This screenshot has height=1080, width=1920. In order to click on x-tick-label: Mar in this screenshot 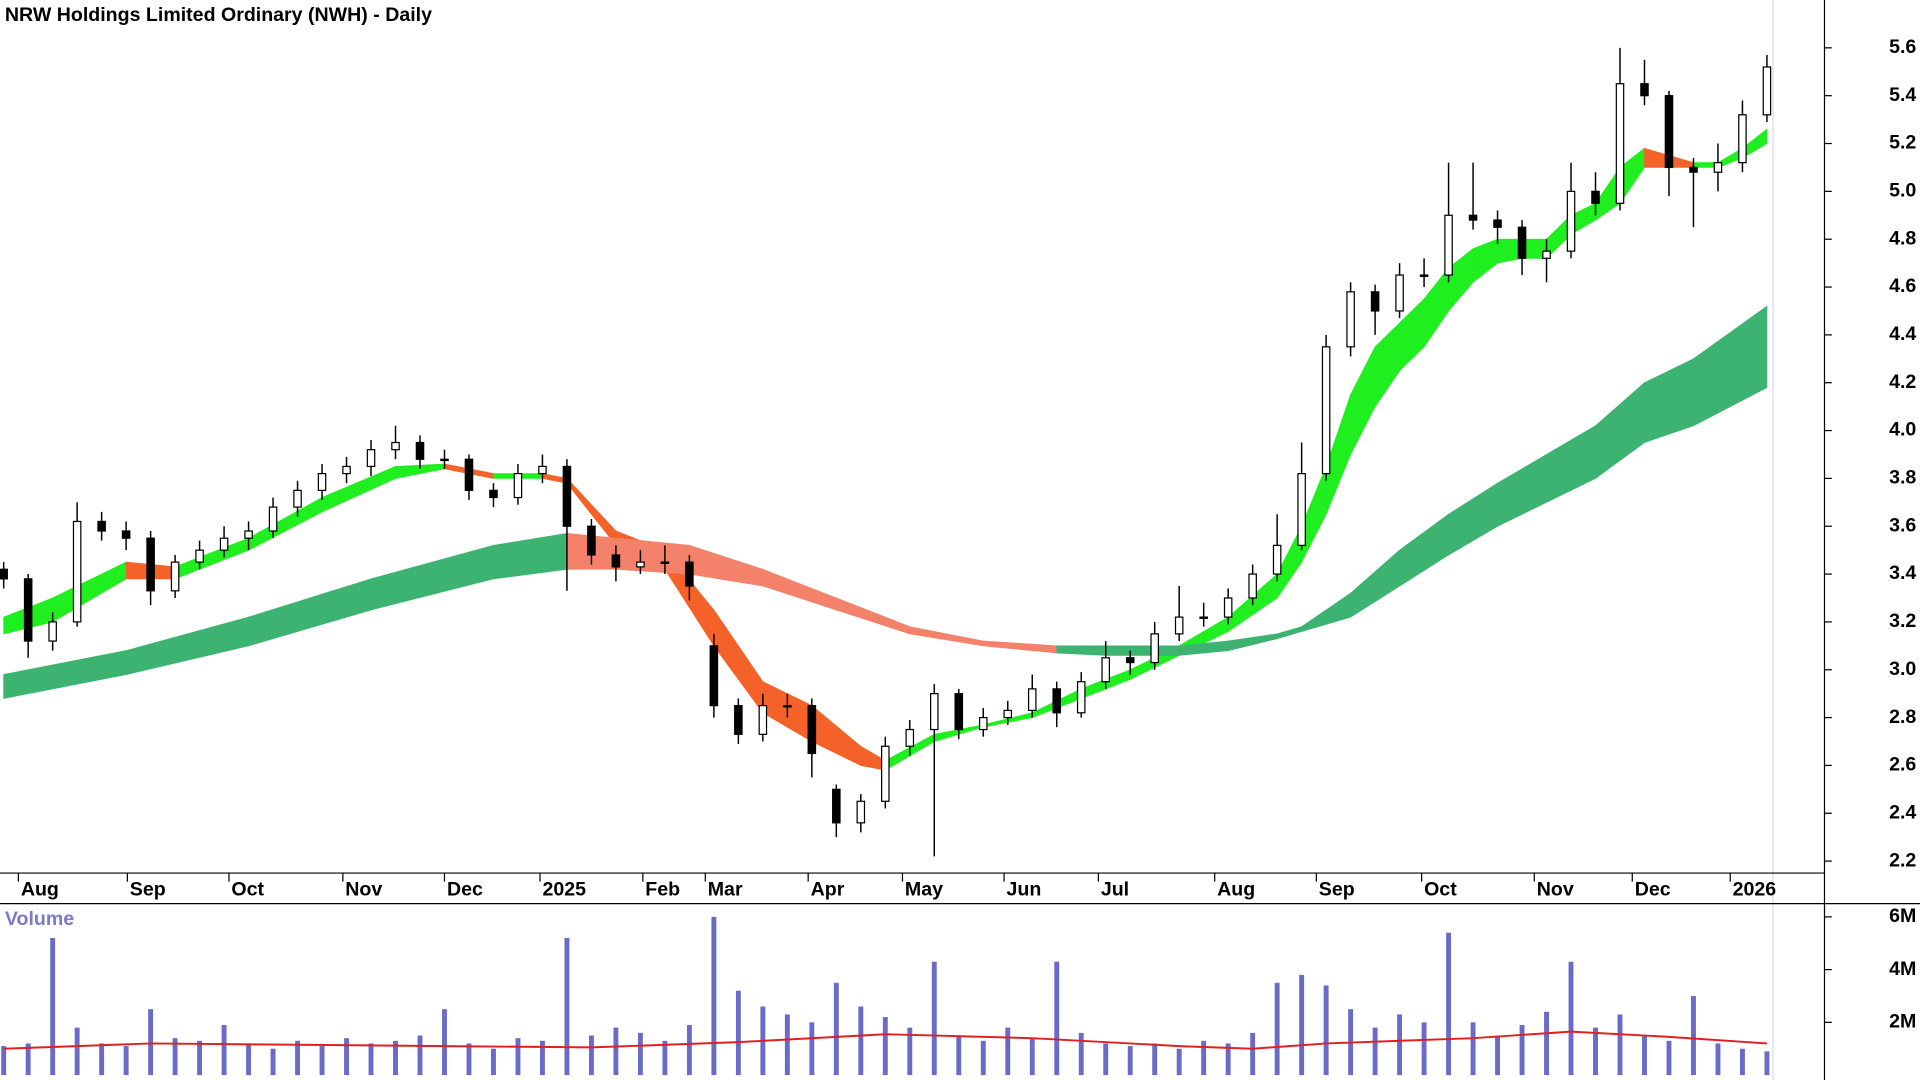, I will do `click(725, 889)`.